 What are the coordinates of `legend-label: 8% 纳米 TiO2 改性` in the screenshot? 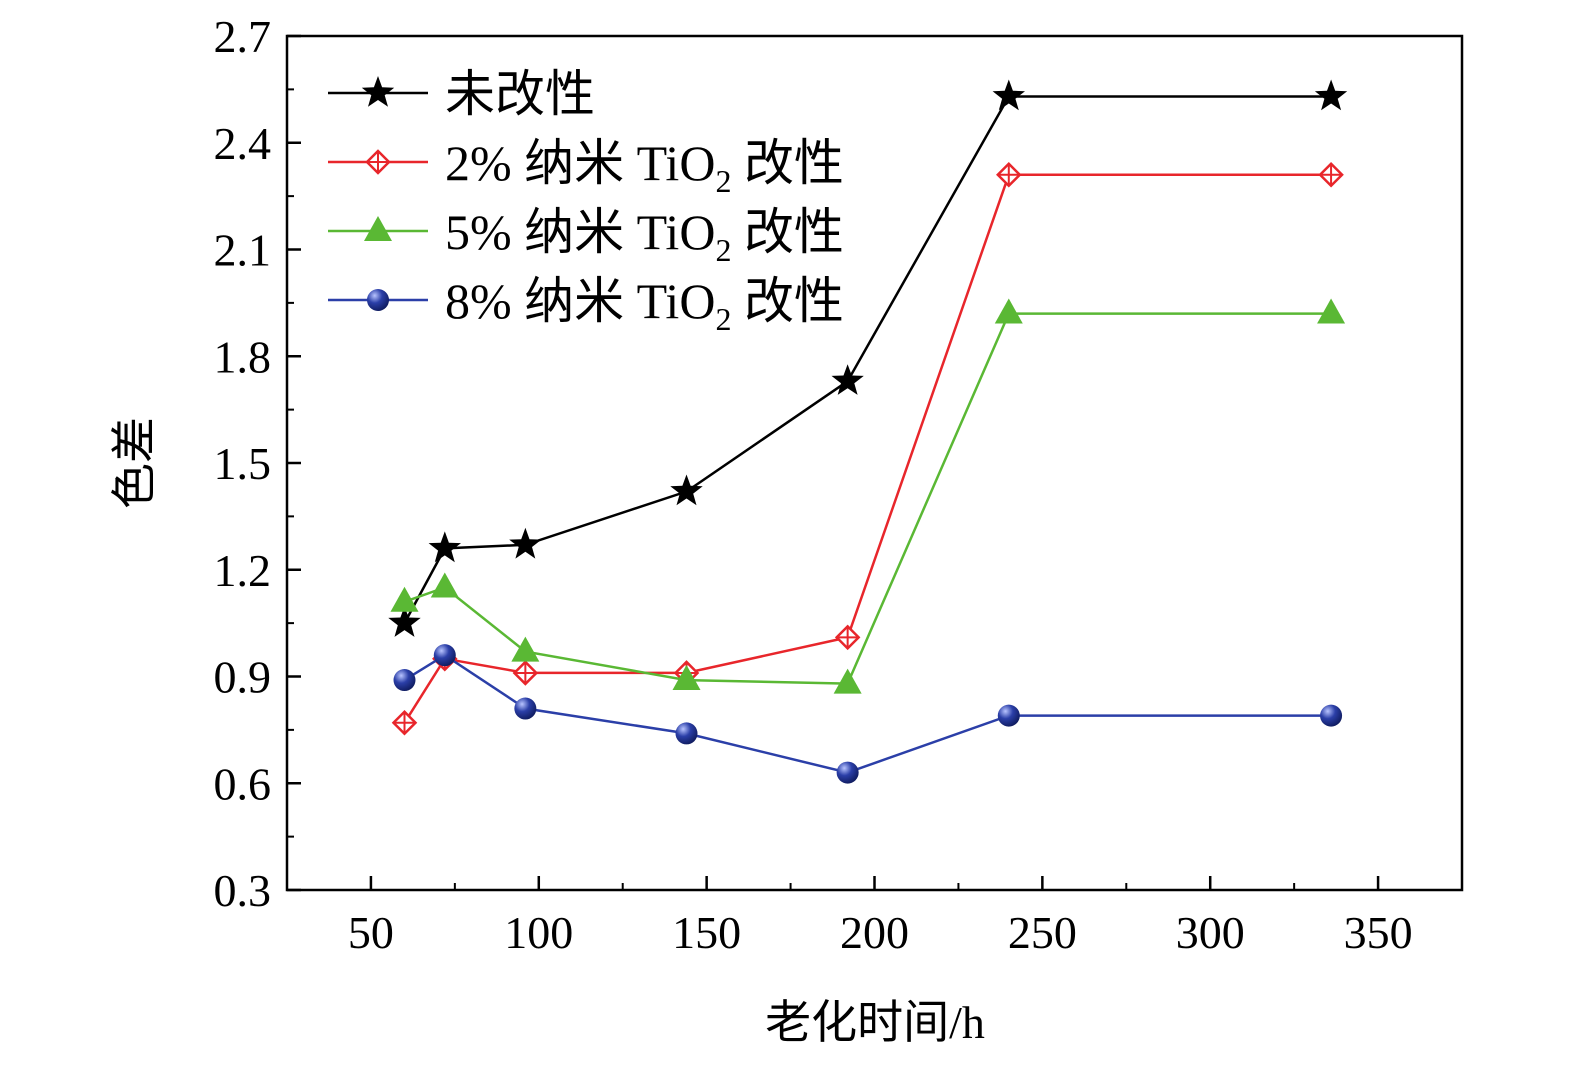 It's located at (644, 305).